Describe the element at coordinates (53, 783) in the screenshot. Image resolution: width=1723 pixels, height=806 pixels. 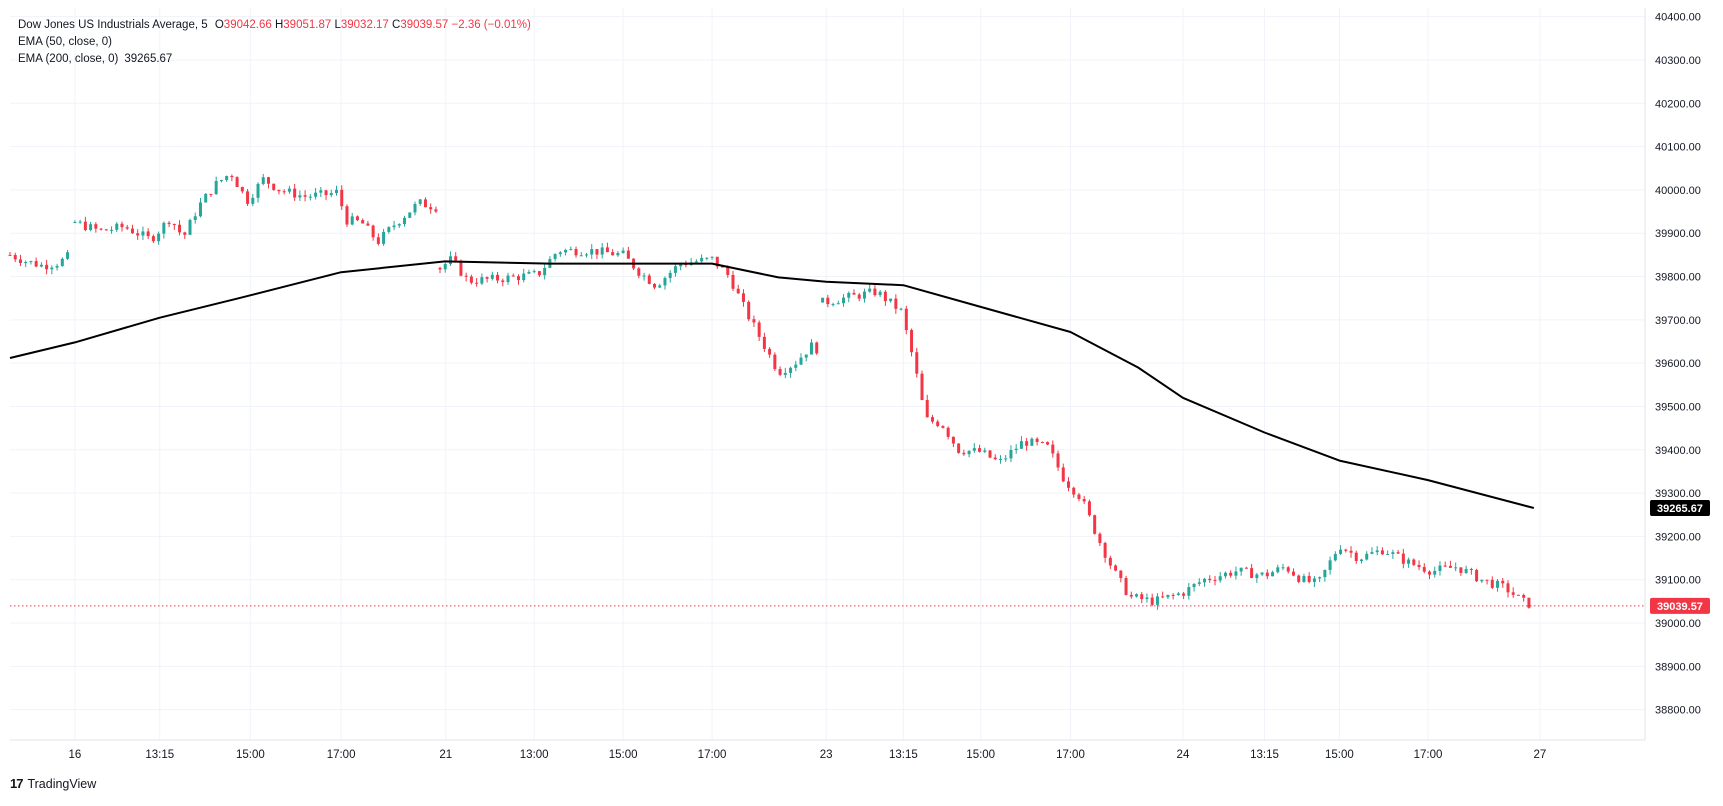
I see `tradingview-brand: 17 TradingView` at that location.